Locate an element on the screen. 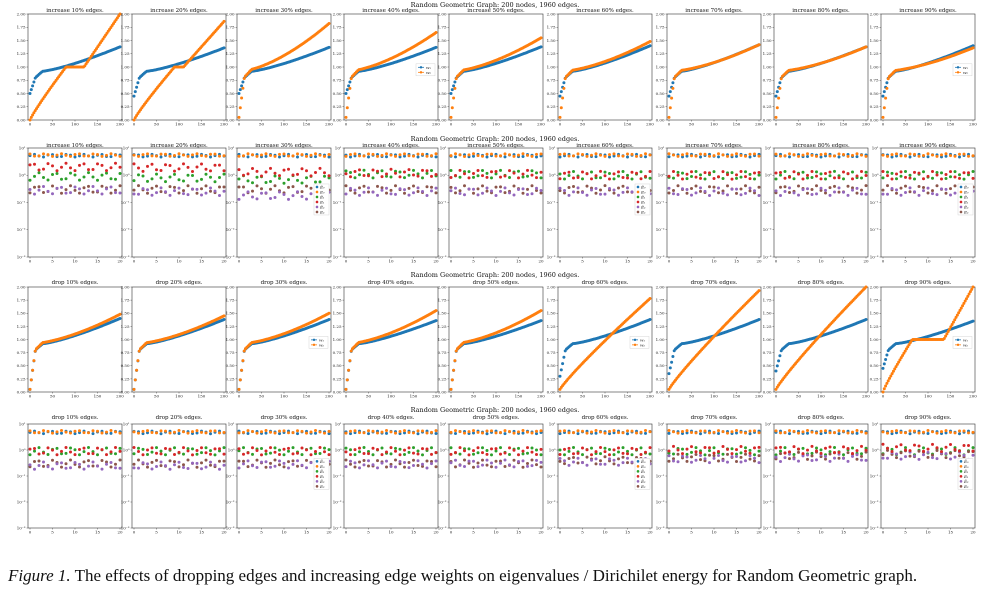 This screenshot has width=991, height=592. x-tick-label: 100 is located at coordinates (496, 124).